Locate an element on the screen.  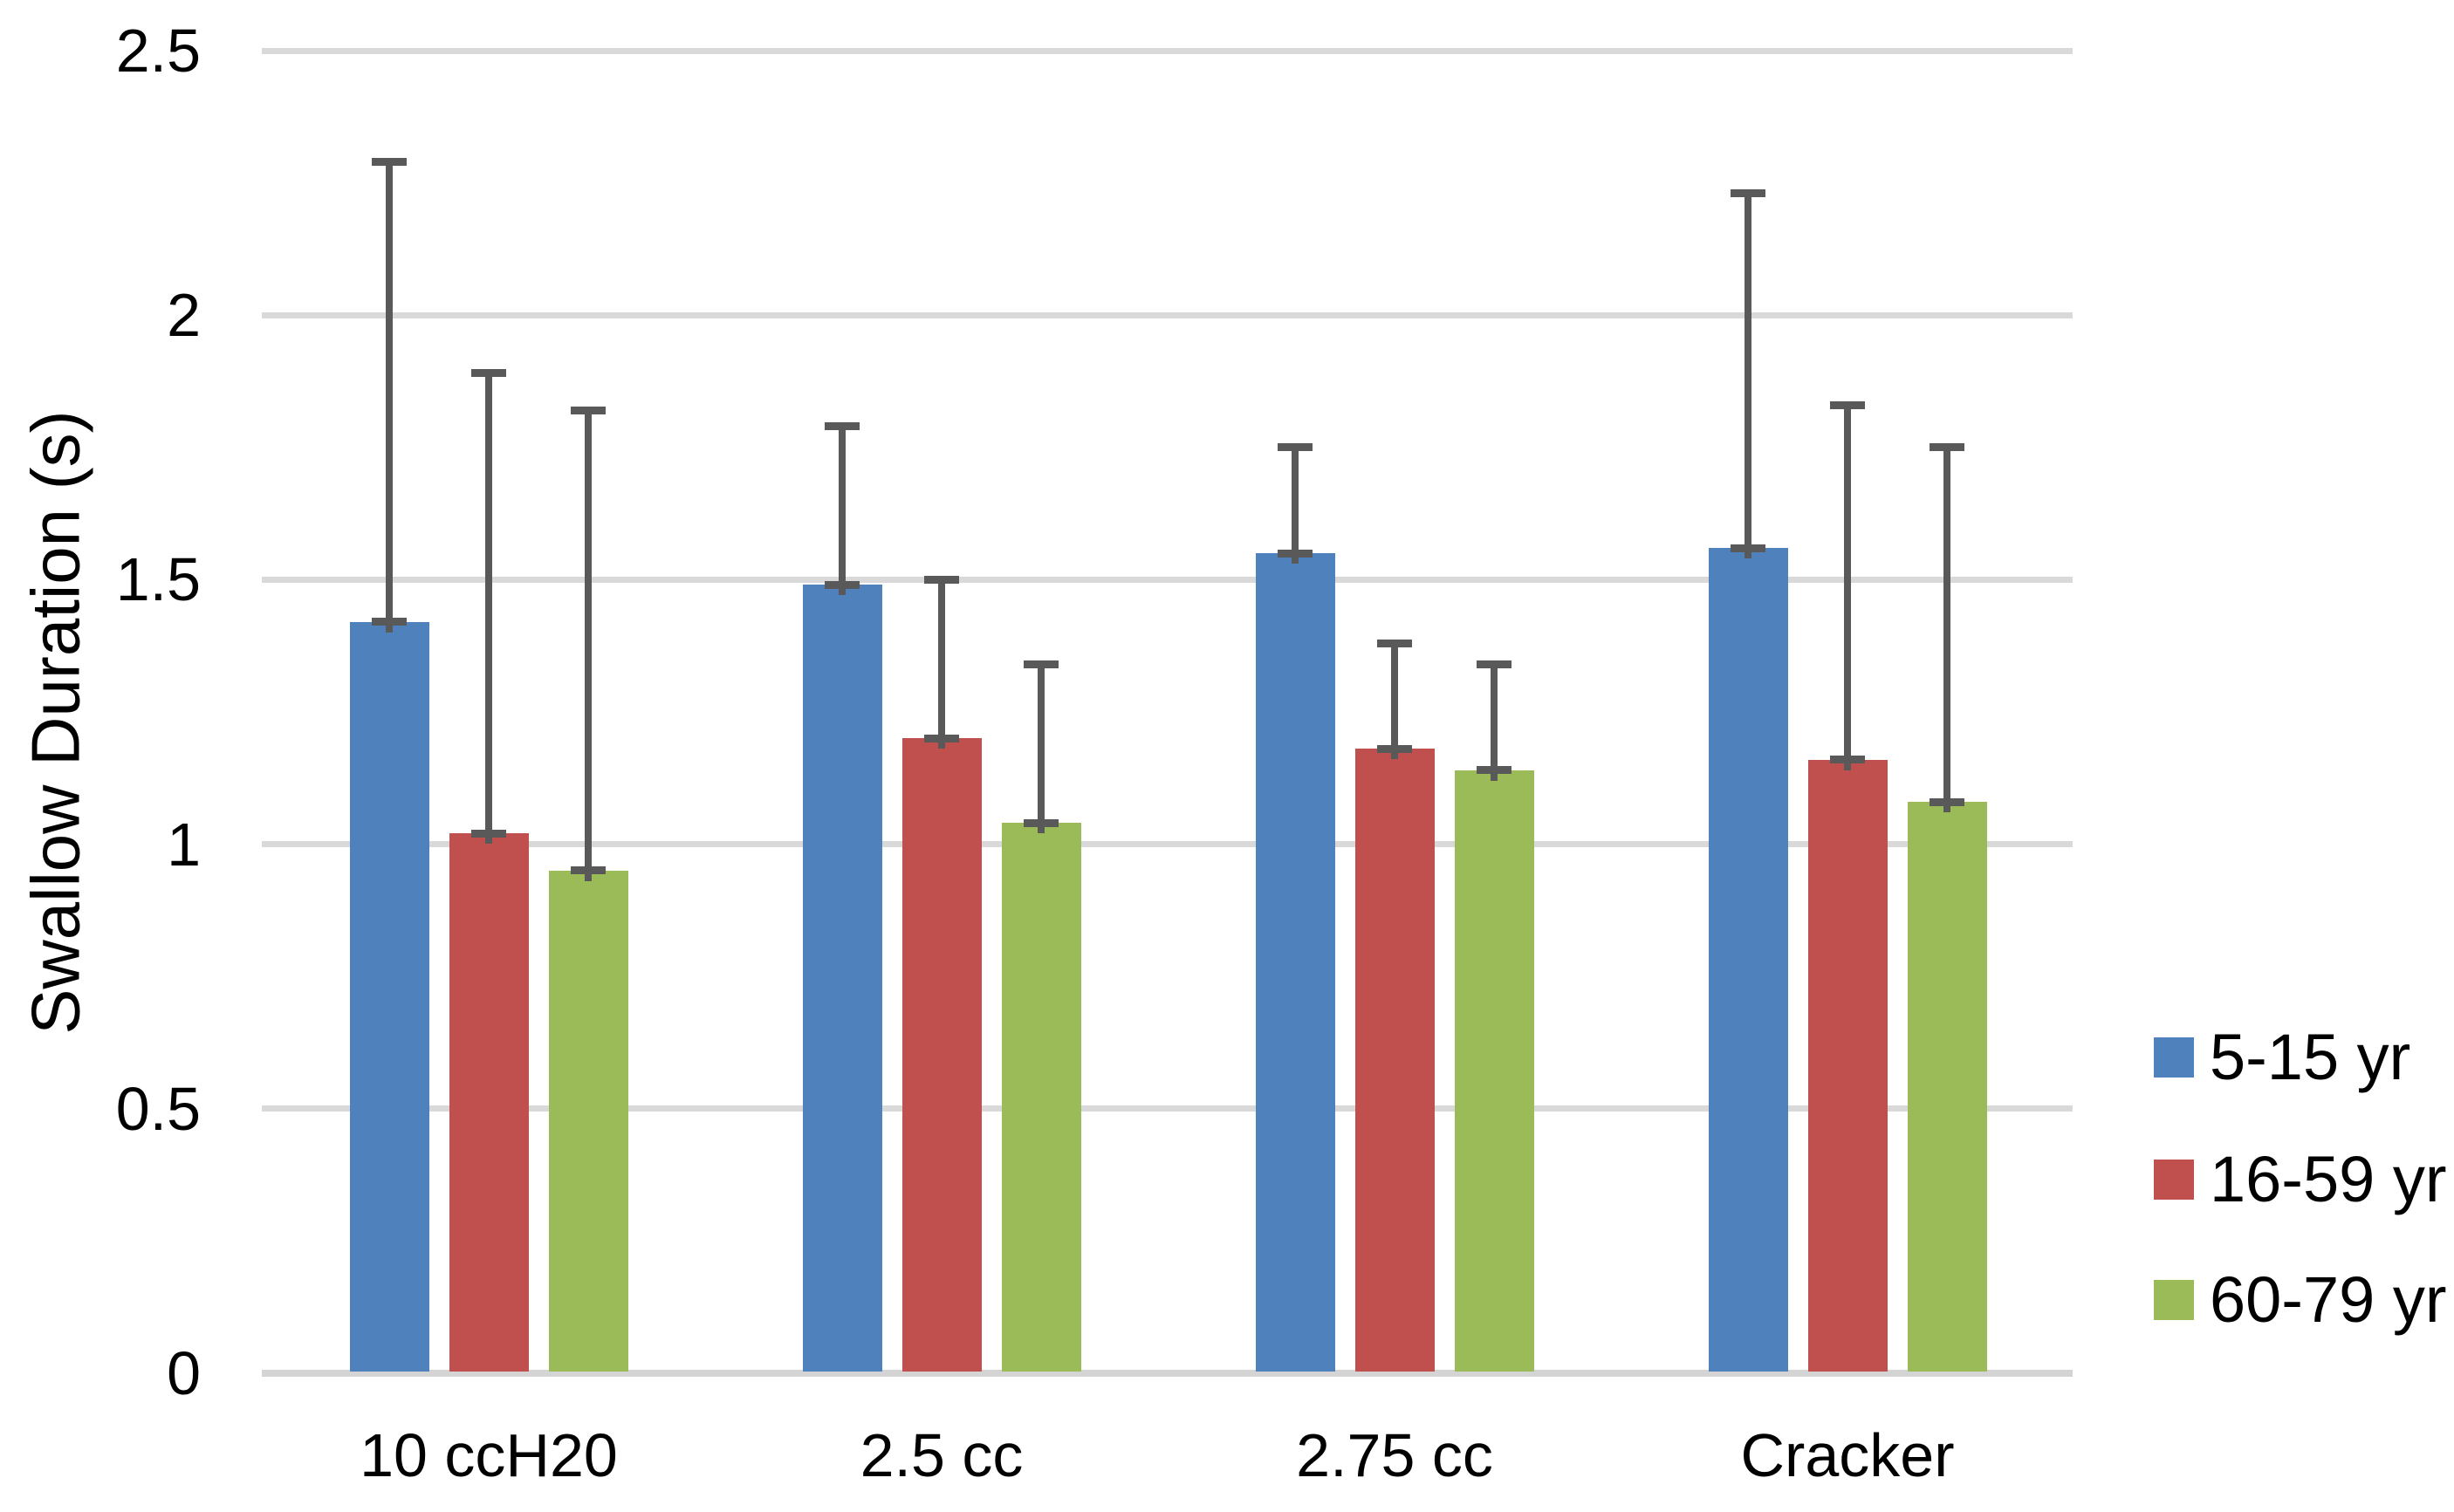
x-category-label-10-cch20: 10 ccH20 is located at coordinates (489, 1455).